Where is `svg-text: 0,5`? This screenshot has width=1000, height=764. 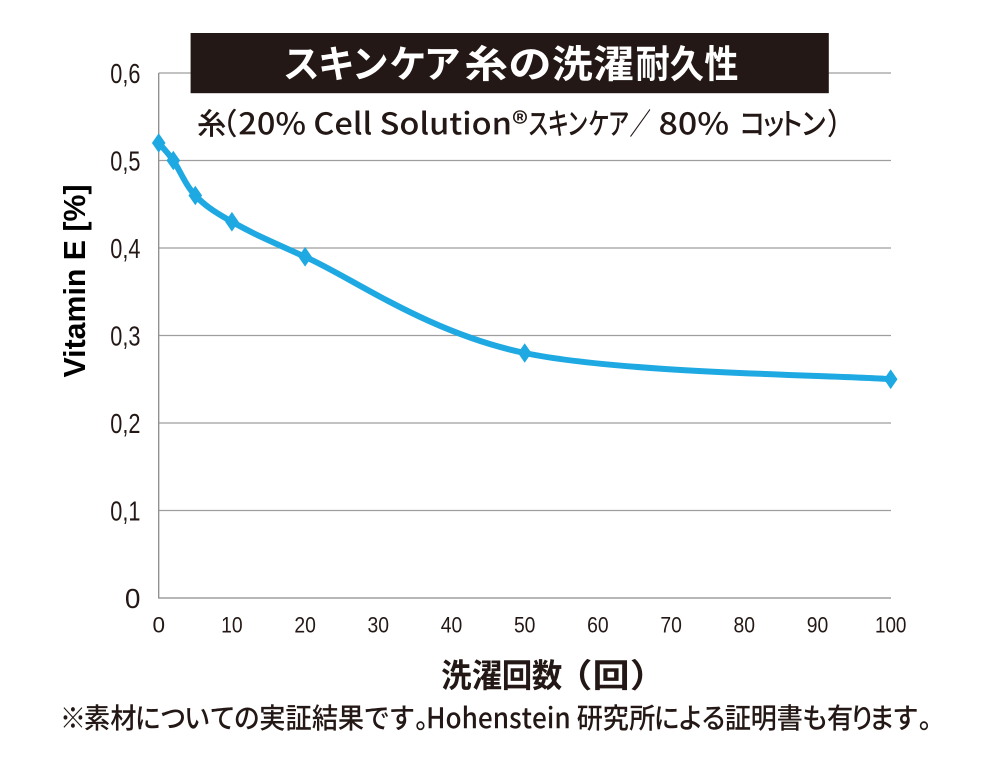
svg-text: 0,5 is located at coordinates (125, 160).